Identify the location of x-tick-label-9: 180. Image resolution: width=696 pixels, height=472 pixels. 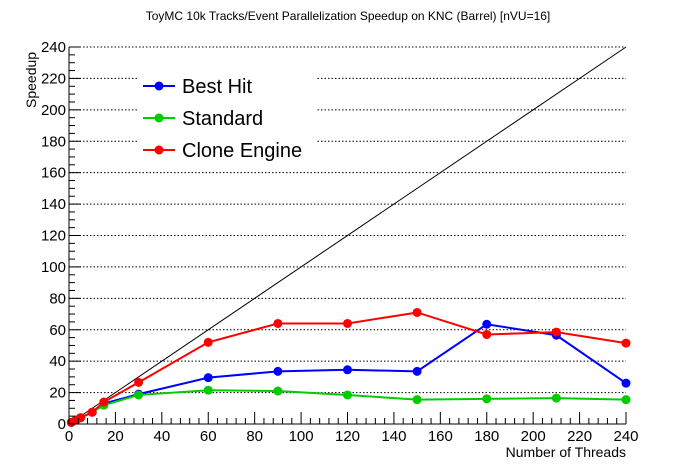
(486, 436).